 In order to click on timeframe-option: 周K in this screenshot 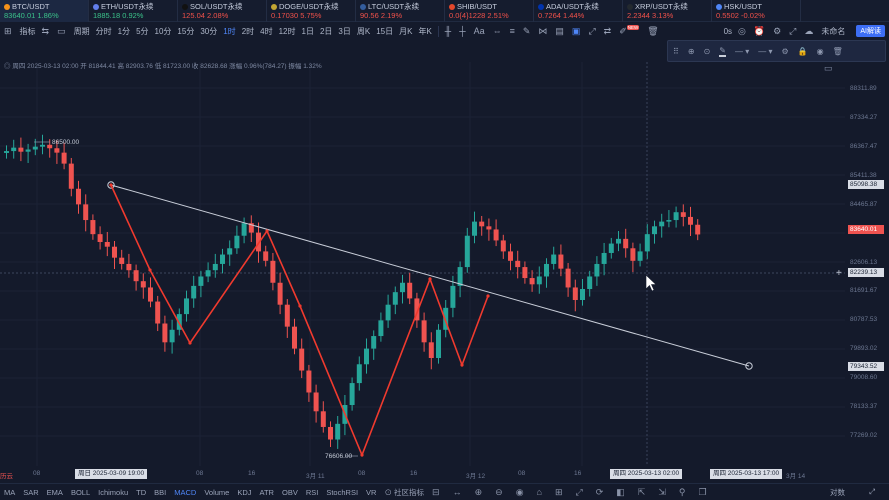, I will do `click(363, 31)`.